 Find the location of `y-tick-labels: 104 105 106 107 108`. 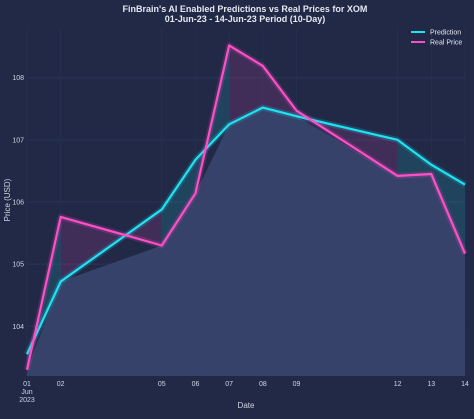

y-tick-labels: 104 105 106 107 108 is located at coordinates (18, 203).